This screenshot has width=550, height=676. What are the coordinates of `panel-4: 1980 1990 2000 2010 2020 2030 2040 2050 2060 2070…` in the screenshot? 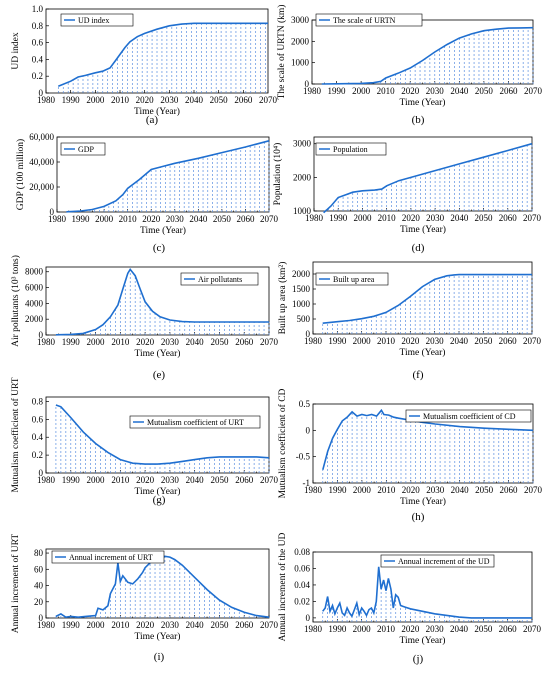 It's located at (144, 318).